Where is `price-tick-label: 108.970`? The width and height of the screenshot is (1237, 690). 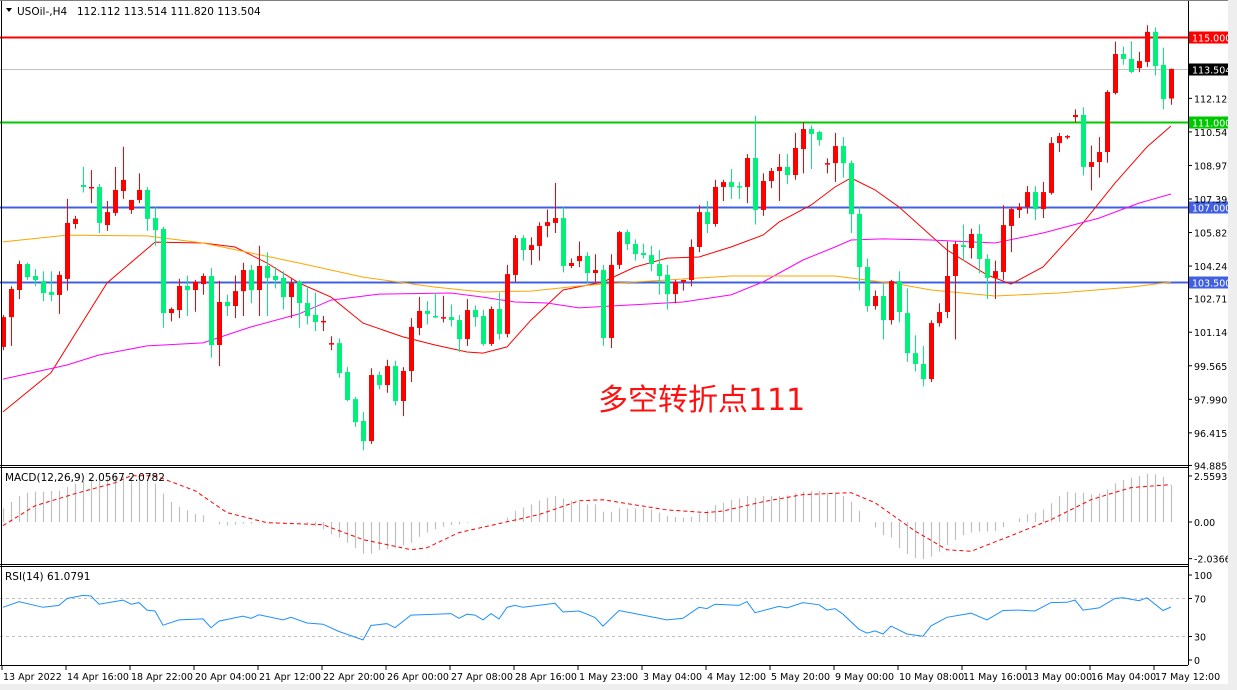
price-tick-label: 108.970 is located at coordinates (1213, 166).